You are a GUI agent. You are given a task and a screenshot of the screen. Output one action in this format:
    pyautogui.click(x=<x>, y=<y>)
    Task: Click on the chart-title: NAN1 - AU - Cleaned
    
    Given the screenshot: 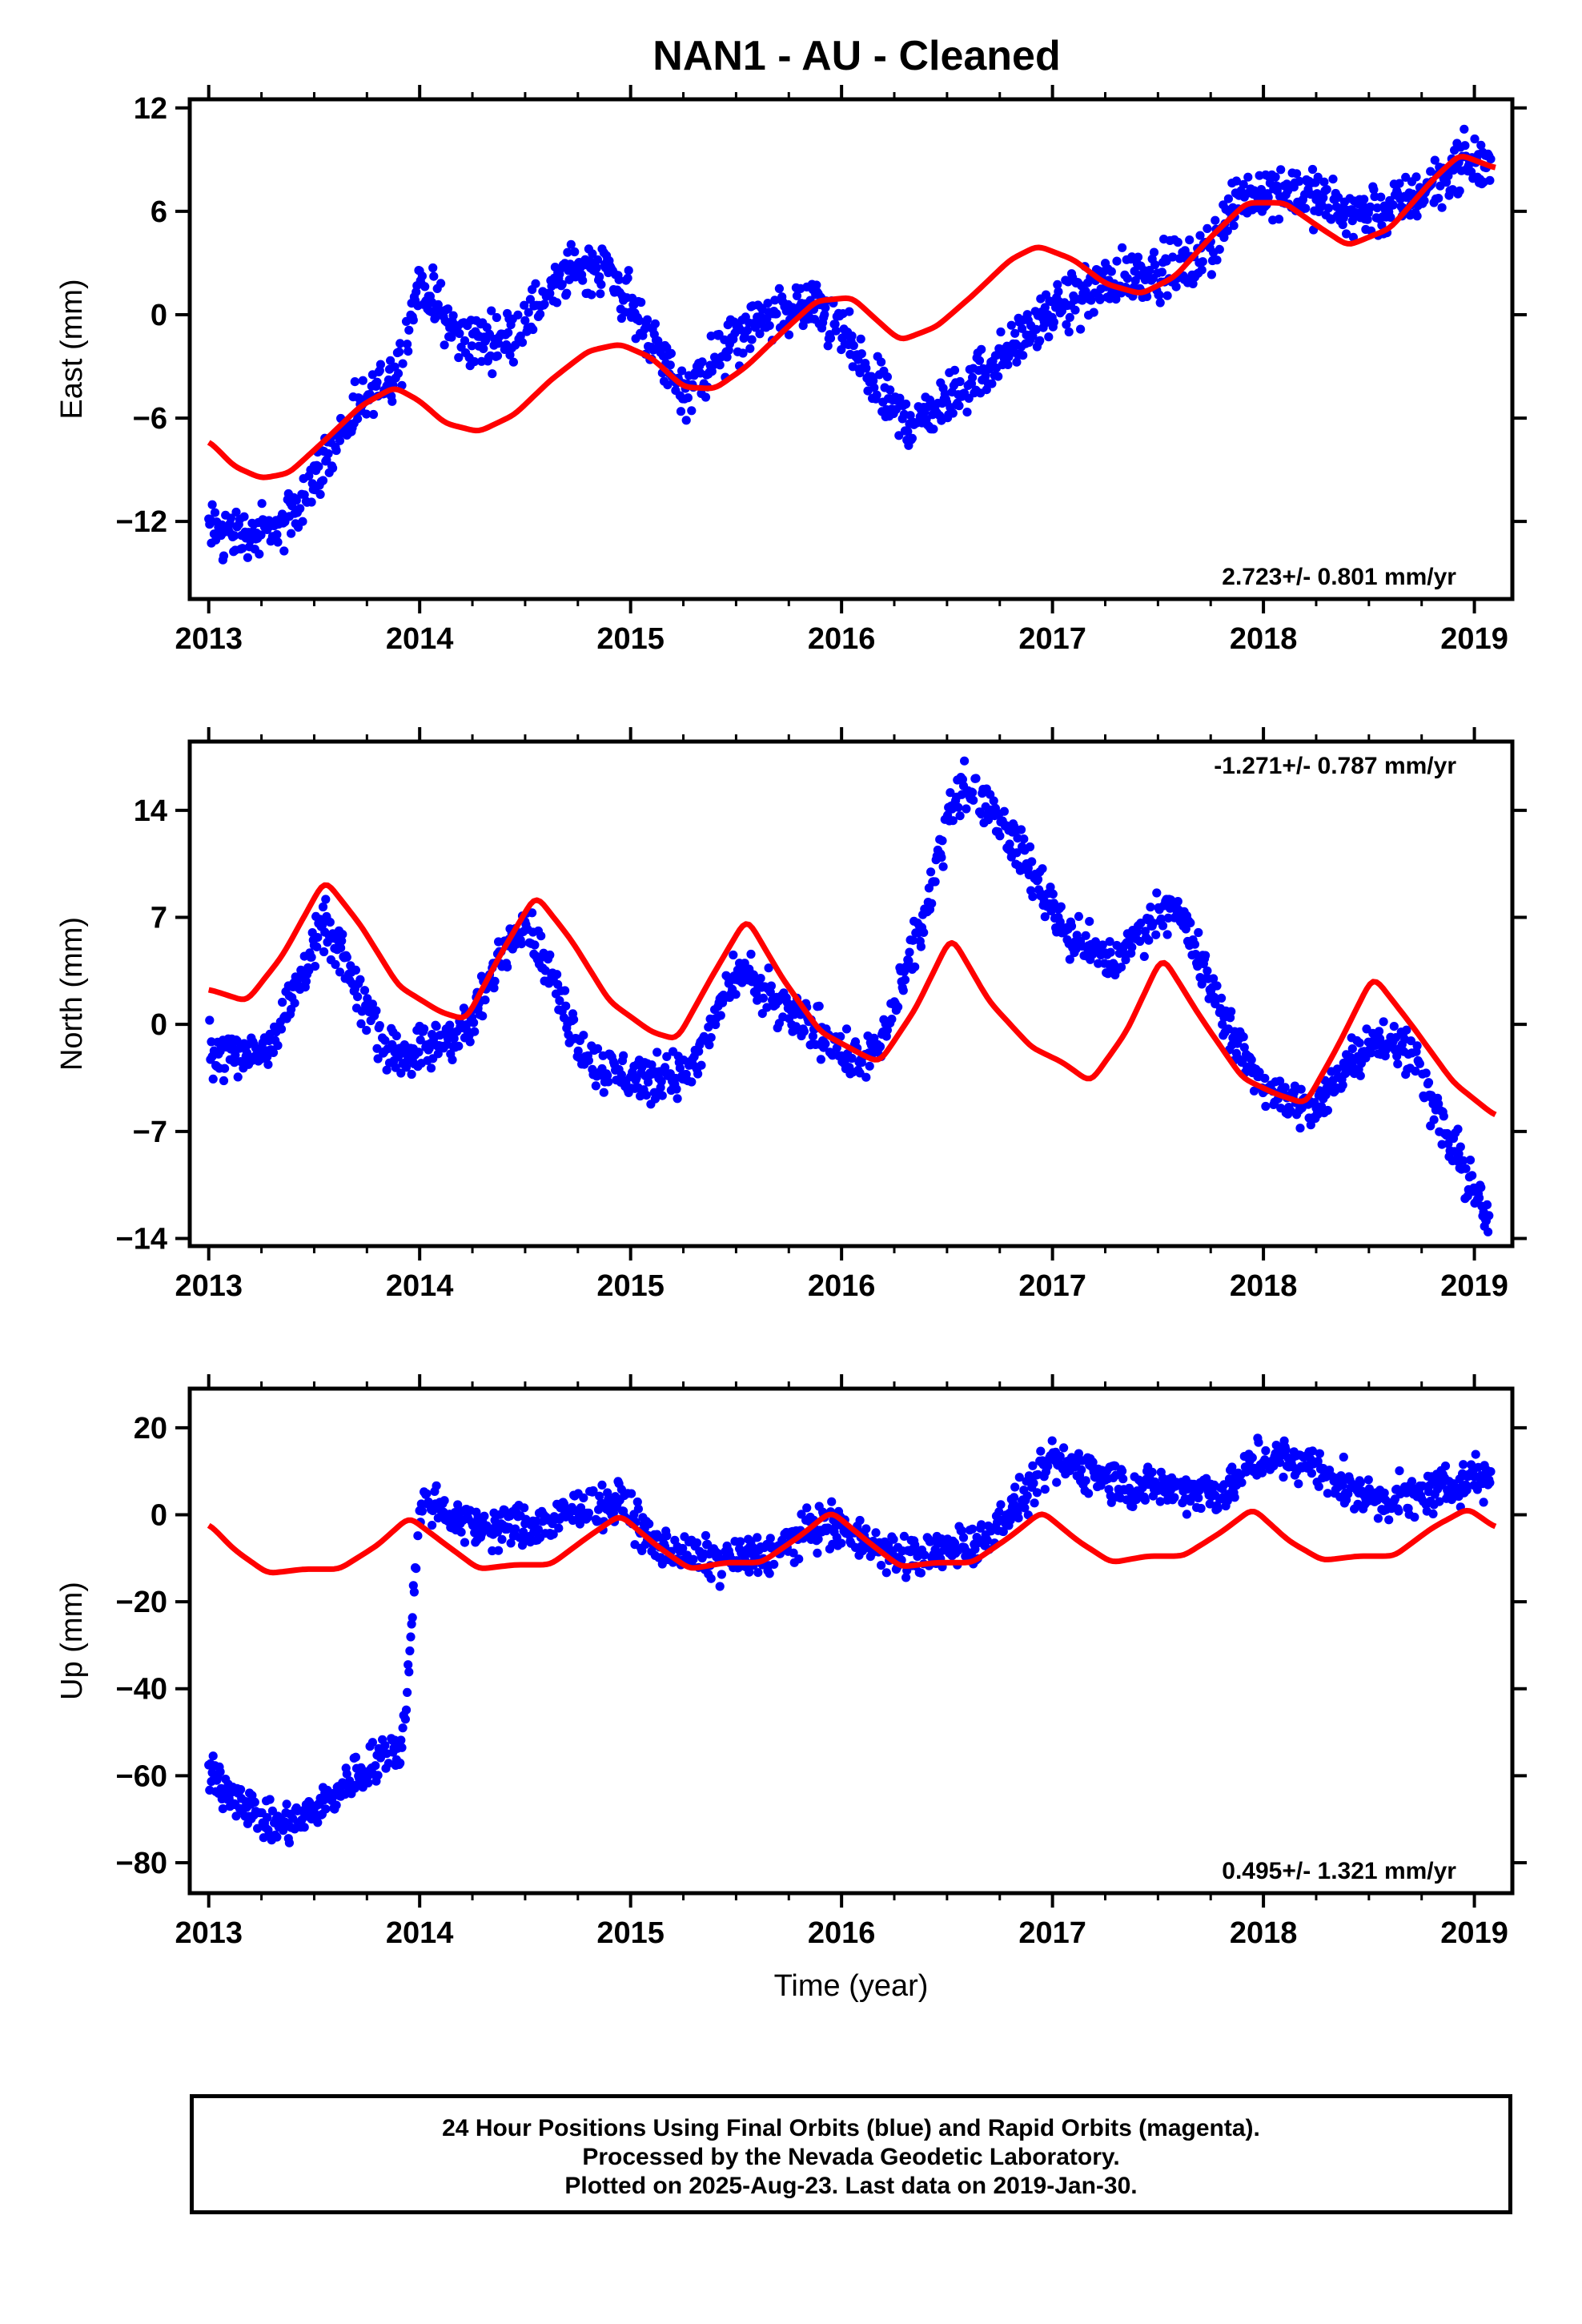 What is the action you would take?
    pyautogui.click(x=856, y=56)
    